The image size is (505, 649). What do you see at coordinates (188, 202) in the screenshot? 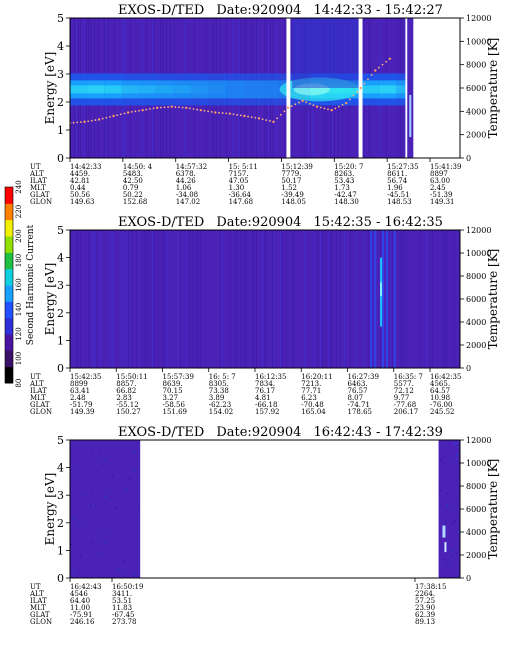
I see `orbit-value: 147.02` at bounding box center [188, 202].